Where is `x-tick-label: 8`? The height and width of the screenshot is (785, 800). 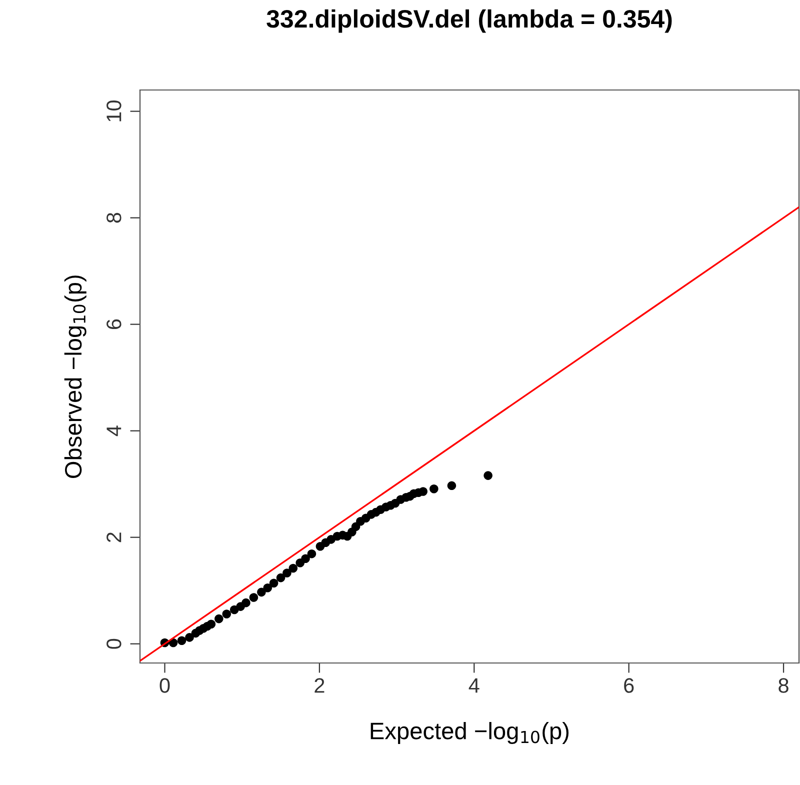 x-tick-label: 8 is located at coordinates (783, 685).